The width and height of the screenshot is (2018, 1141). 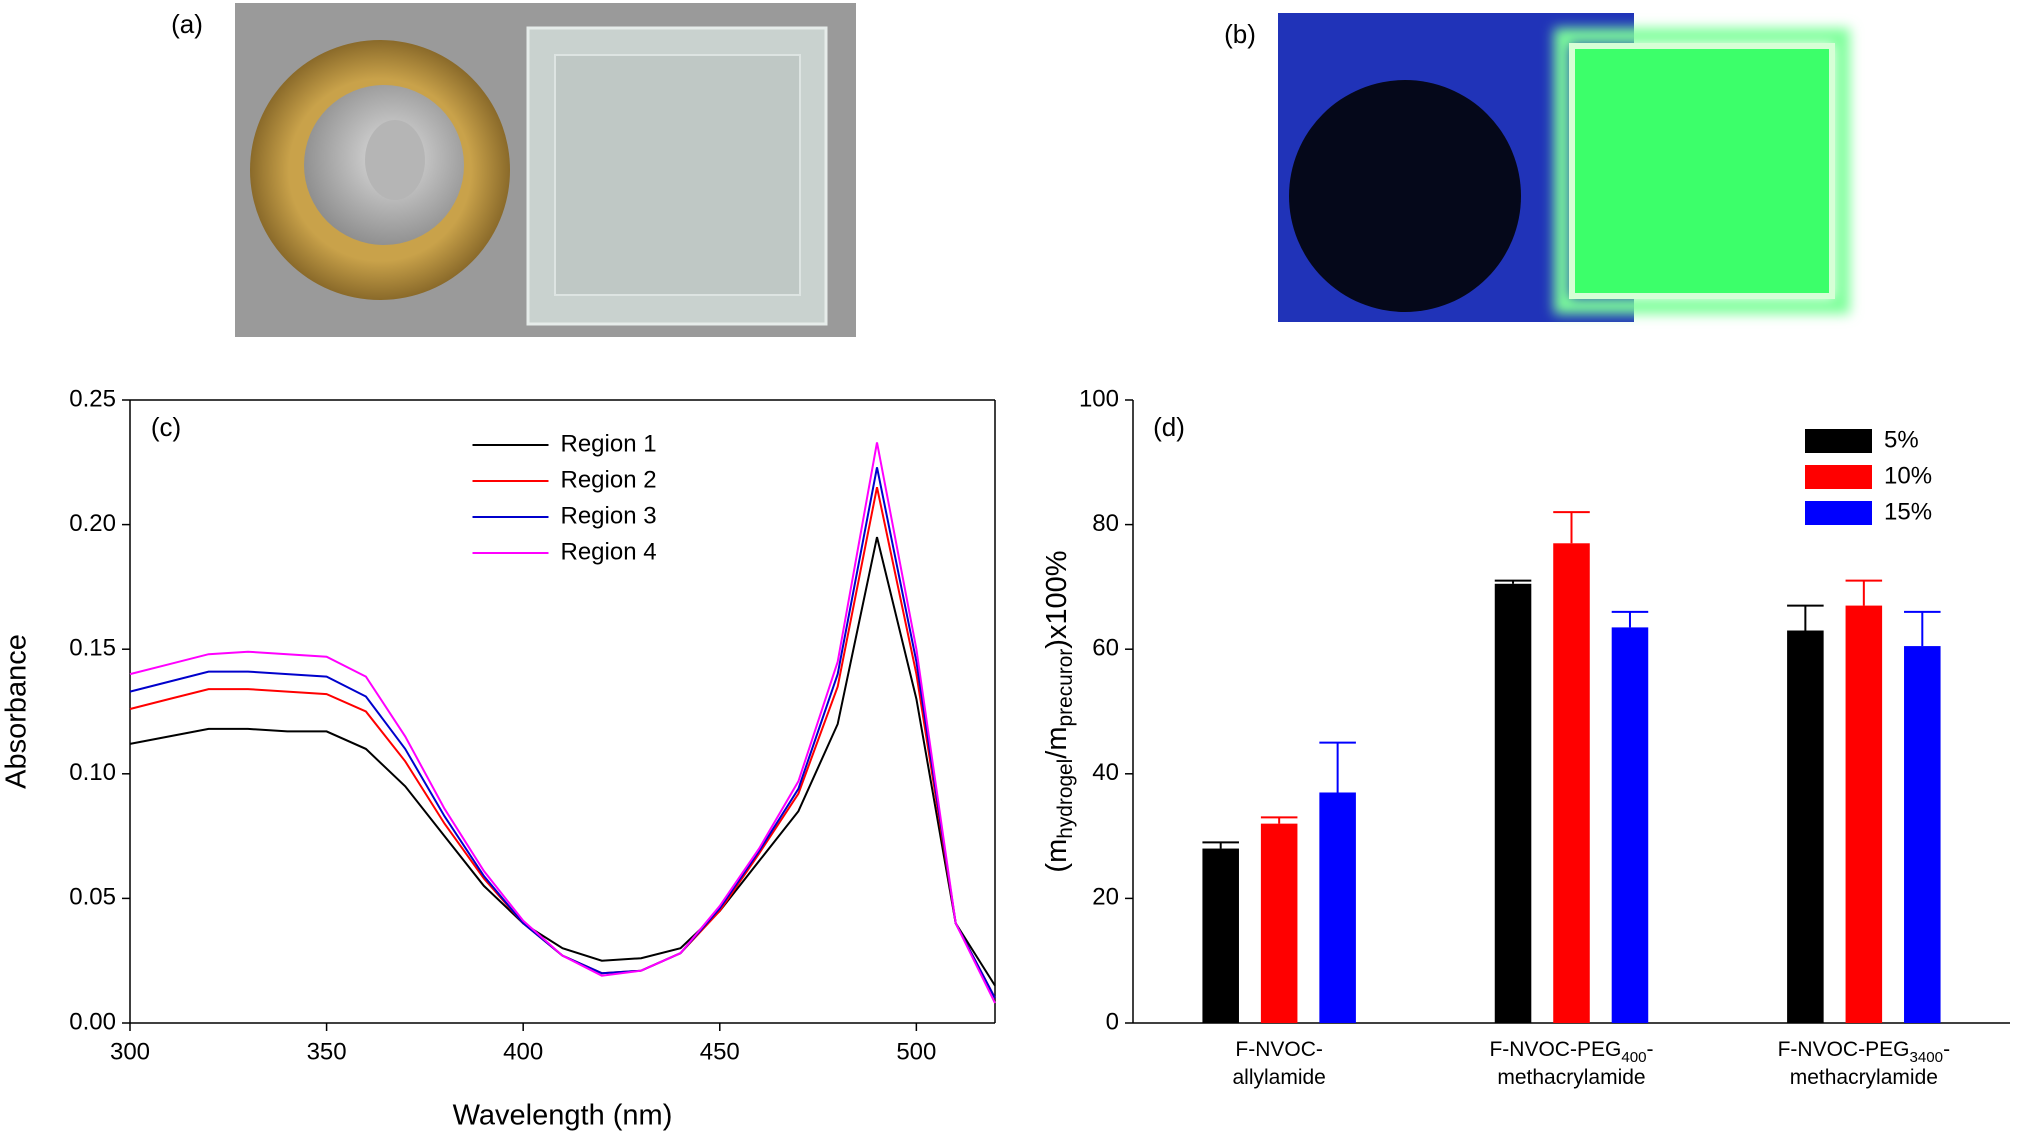 What do you see at coordinates (1105, 897) in the screenshot?
I see `y-tick-label: 20` at bounding box center [1105, 897].